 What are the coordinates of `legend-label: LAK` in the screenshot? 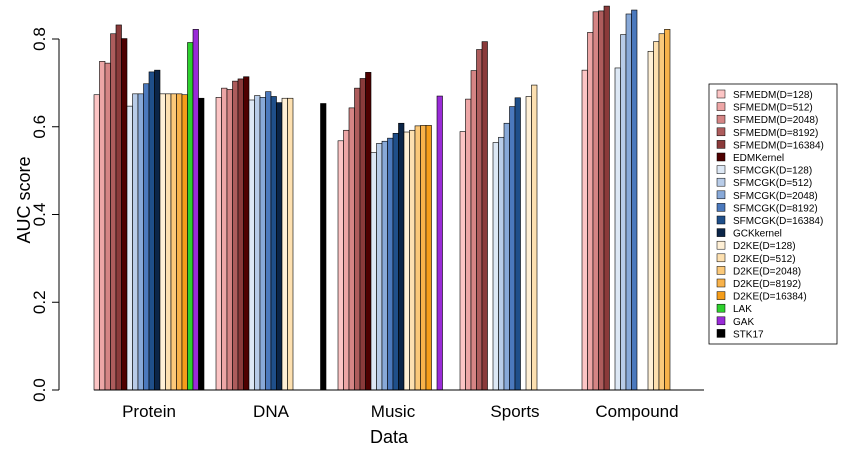 It's located at (742, 309).